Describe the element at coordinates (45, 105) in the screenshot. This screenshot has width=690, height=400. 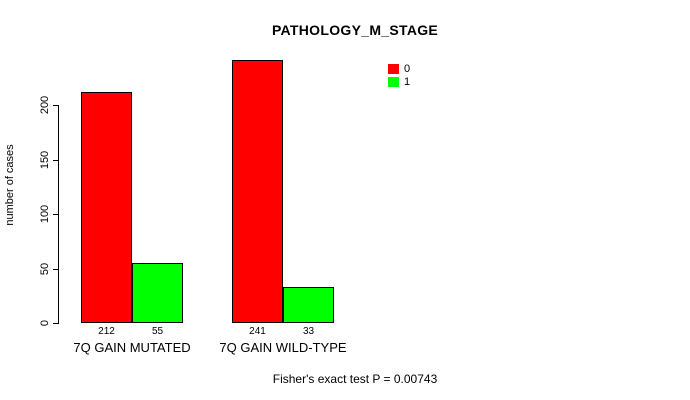
I see `y-tick-label: 200` at that location.